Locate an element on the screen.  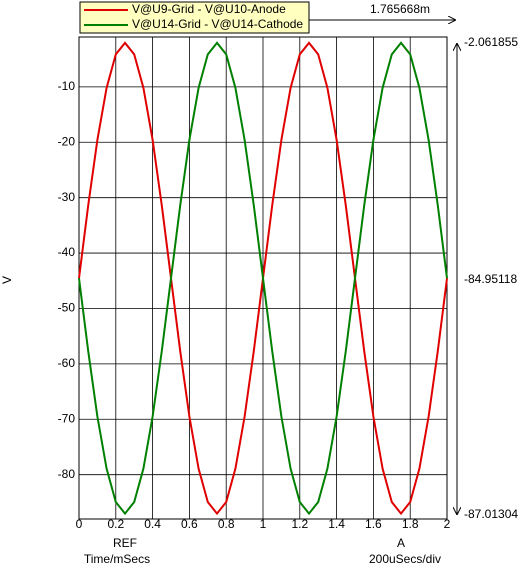
y-tick-label: -70 is located at coordinates (67, 418).